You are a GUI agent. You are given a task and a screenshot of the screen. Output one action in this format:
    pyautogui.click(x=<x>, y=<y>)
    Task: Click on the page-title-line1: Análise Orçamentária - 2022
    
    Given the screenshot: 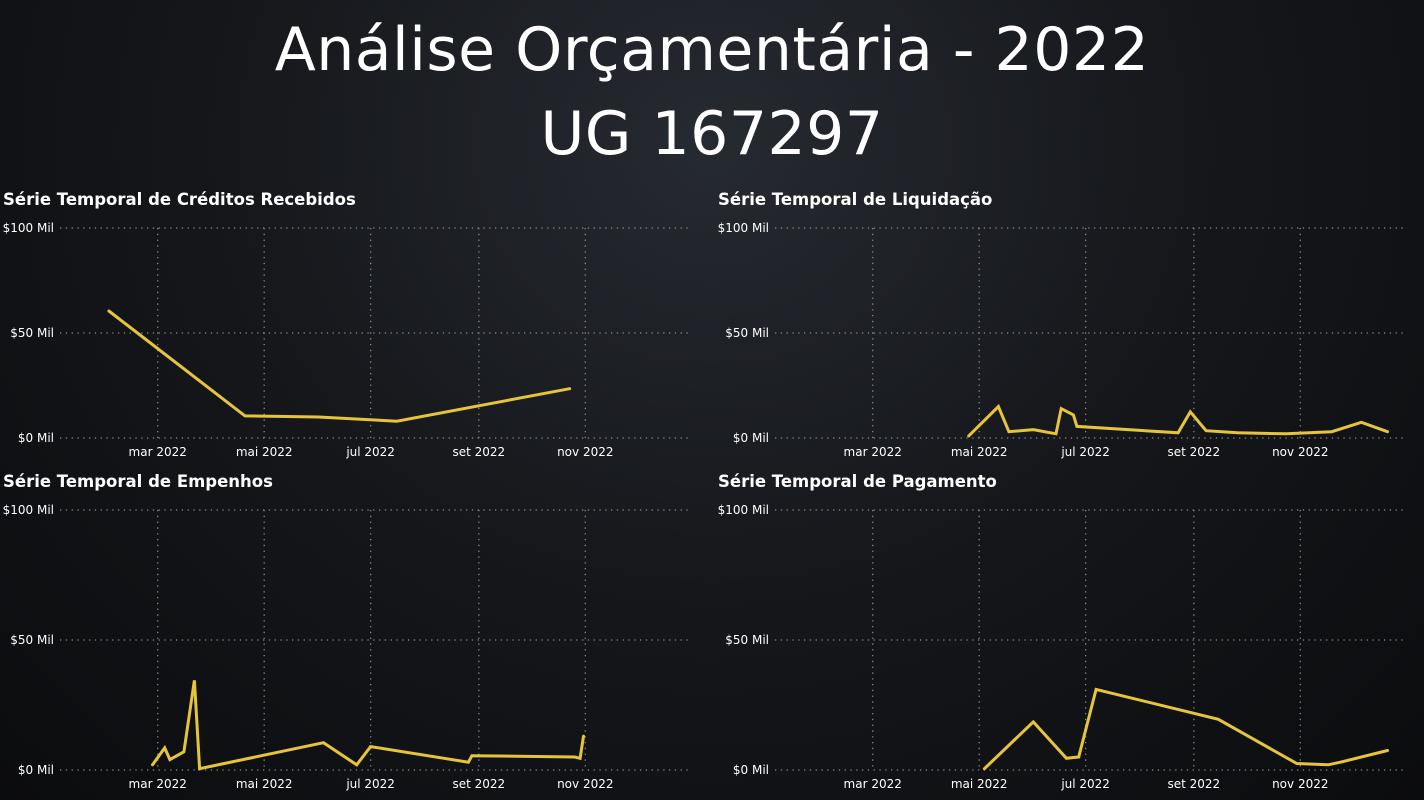 What is the action you would take?
    pyautogui.click(x=712, y=50)
    